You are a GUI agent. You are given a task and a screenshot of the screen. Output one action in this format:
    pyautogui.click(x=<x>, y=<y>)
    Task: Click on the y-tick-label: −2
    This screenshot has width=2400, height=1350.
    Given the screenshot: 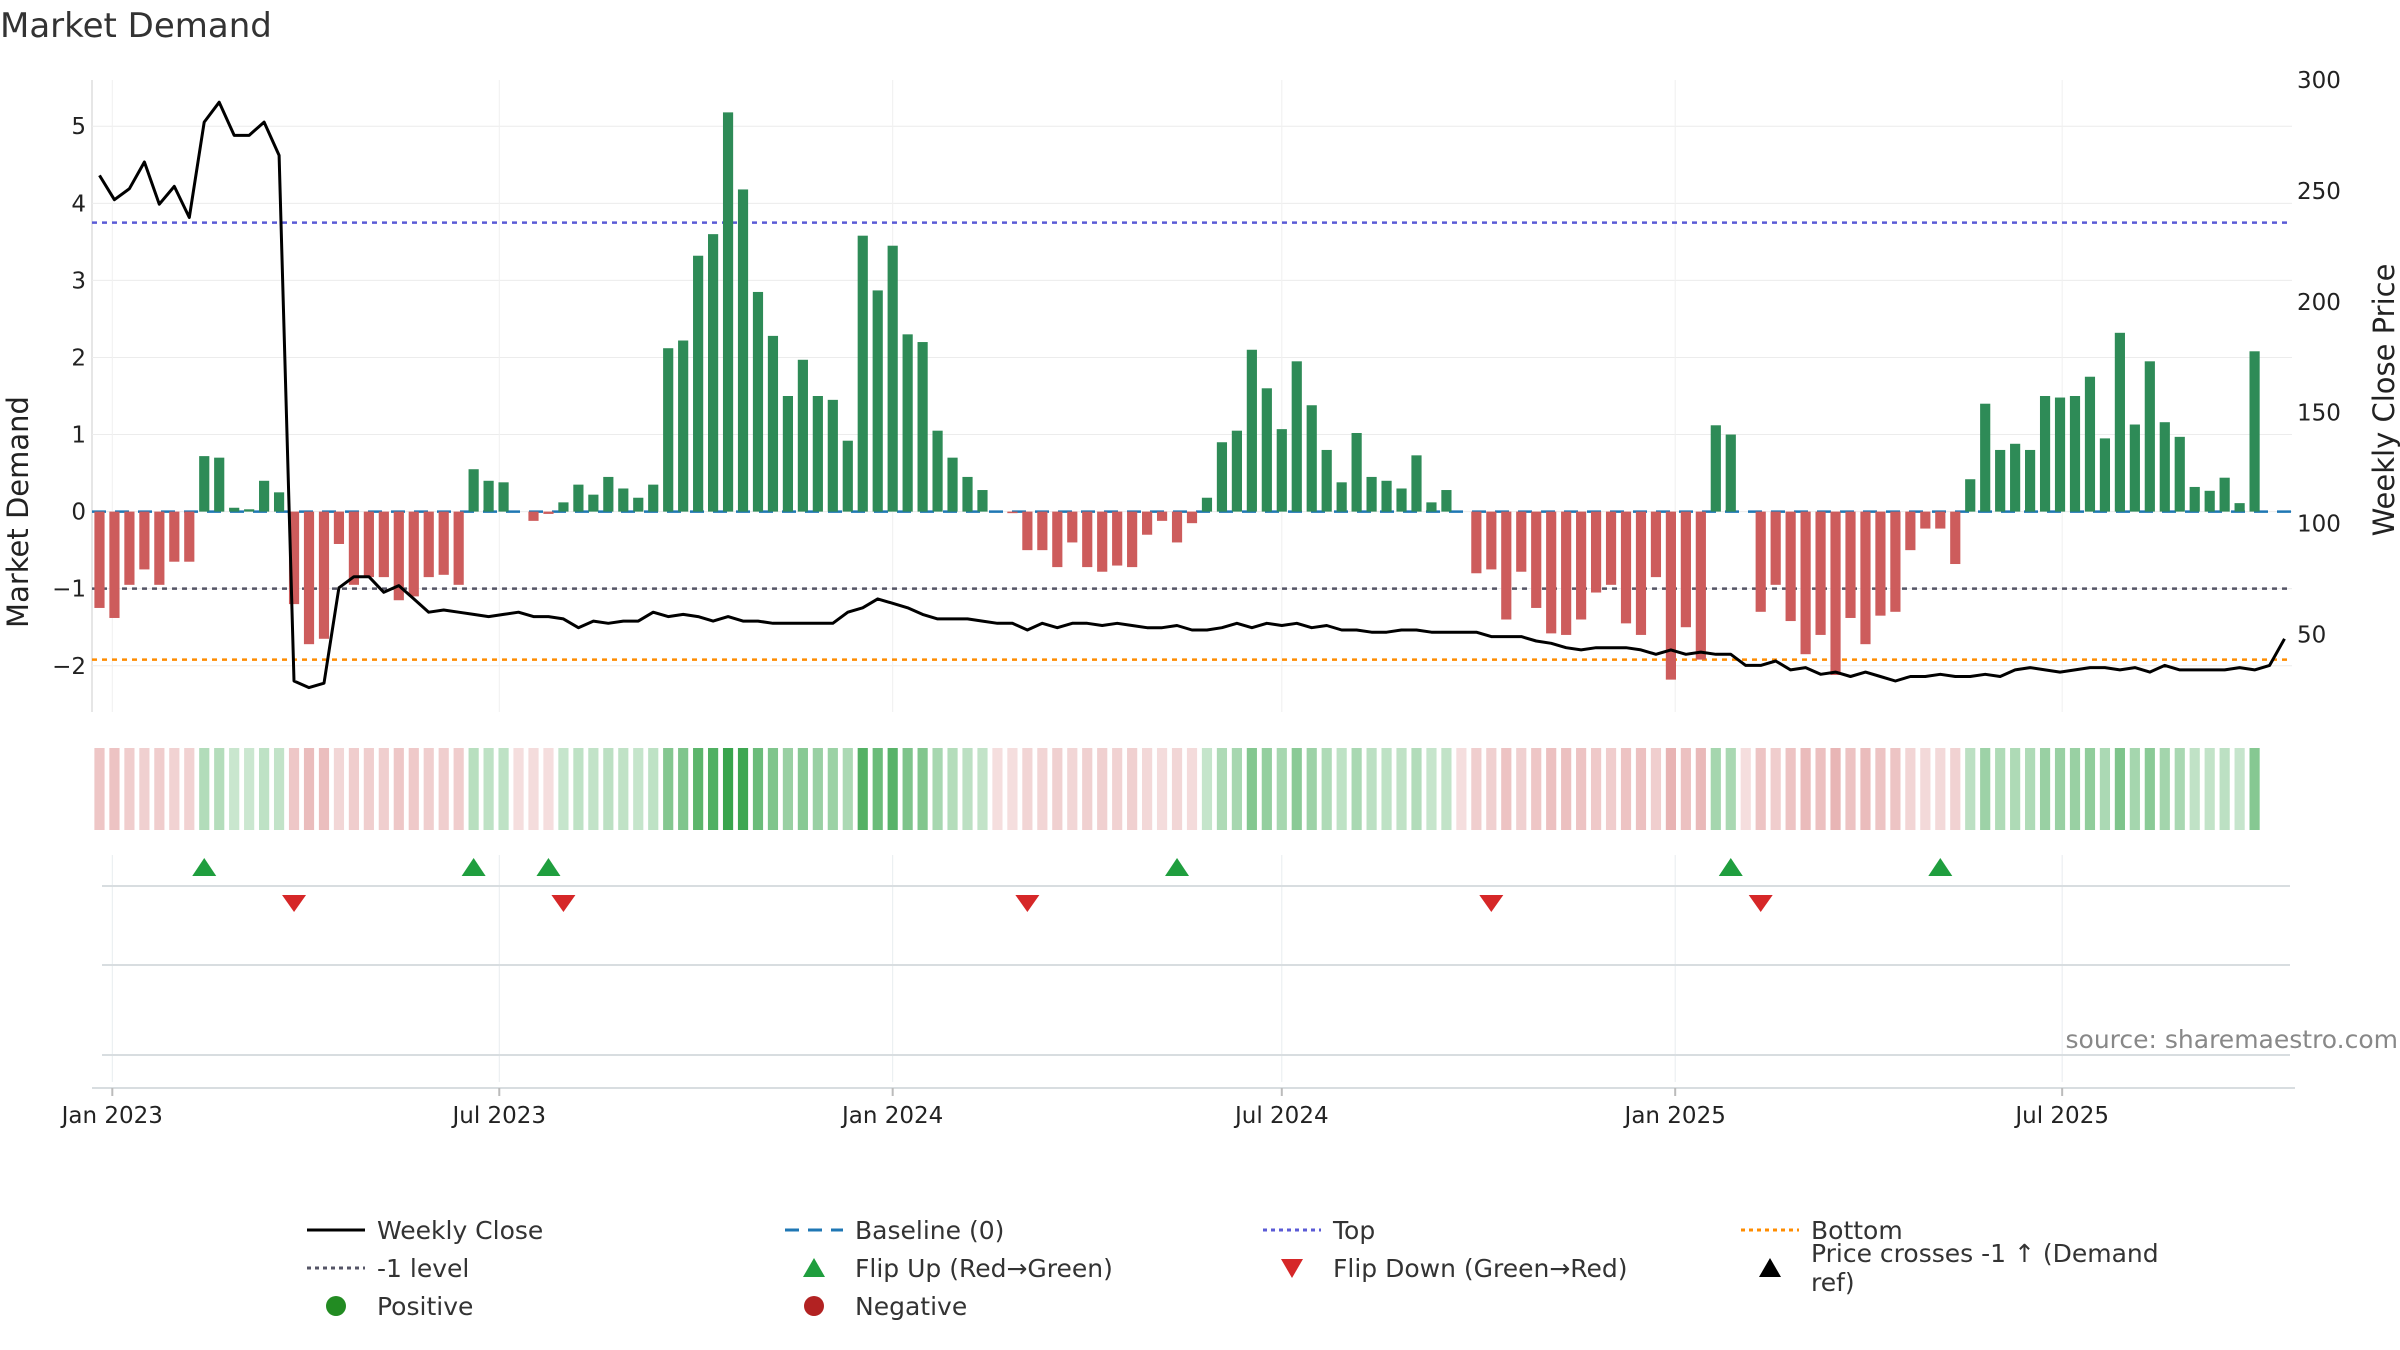 What is the action you would take?
    pyautogui.click(x=69, y=667)
    